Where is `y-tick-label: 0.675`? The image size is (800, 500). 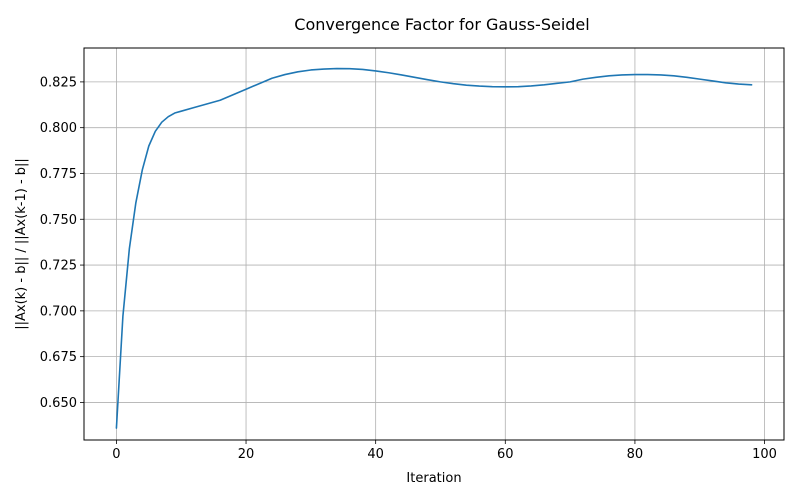 y-tick-label: 0.675 is located at coordinates (58, 357).